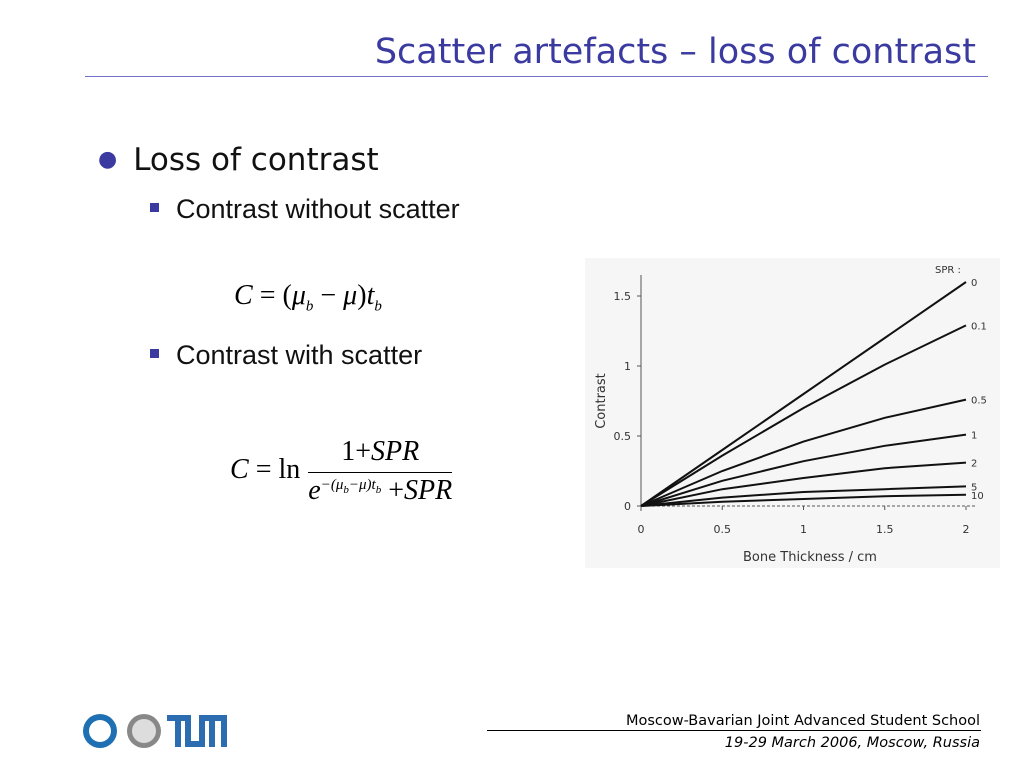 This screenshot has height=768, width=1024. What do you see at coordinates (289, 469) in the screenshot?
I see `sym: ln` at bounding box center [289, 469].